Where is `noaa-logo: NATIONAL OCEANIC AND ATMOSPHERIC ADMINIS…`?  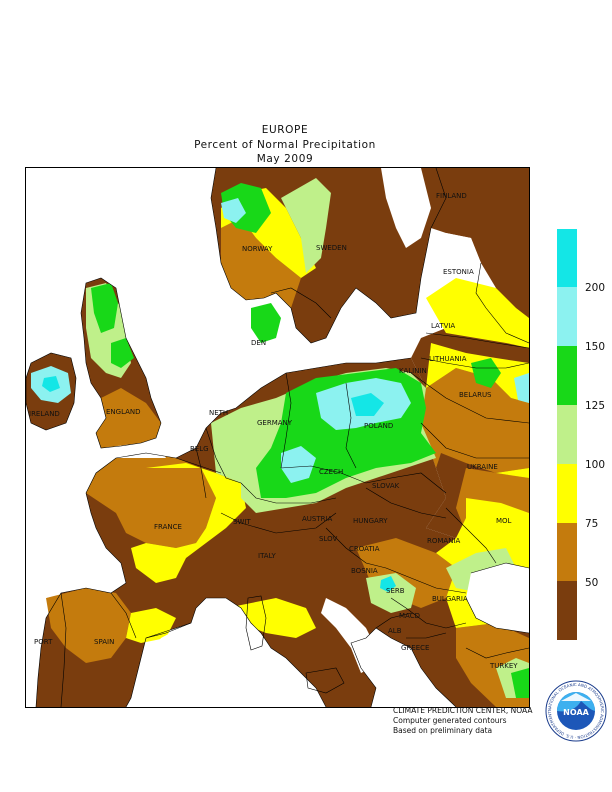
noaa-logo: NATIONAL OCEANIC AND ATMOSPHERIC ADMINIS… is located at coordinates (575, 709).